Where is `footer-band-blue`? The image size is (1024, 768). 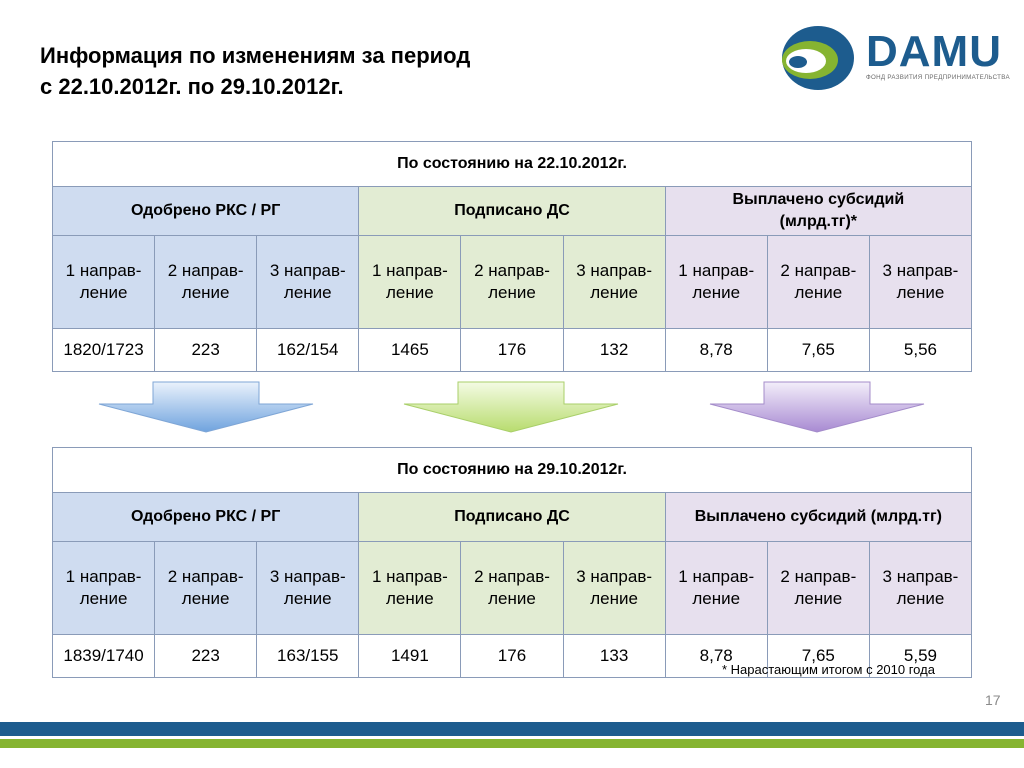
footer-band-blue is located at coordinates (512, 729).